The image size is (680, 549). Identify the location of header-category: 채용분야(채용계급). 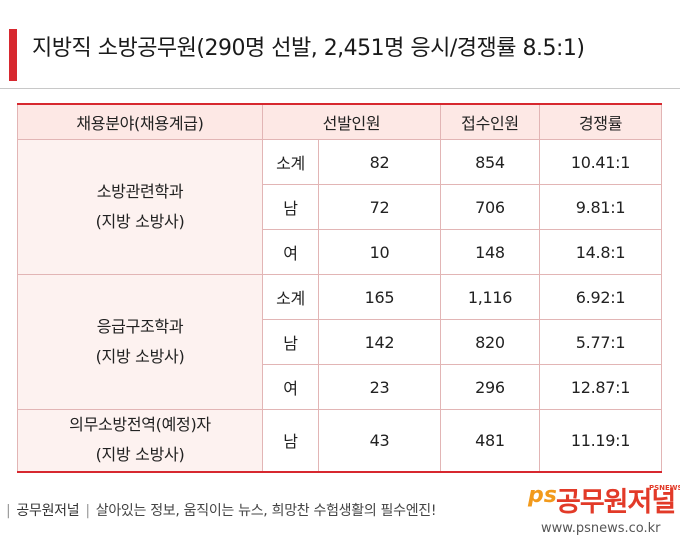
(140, 121).